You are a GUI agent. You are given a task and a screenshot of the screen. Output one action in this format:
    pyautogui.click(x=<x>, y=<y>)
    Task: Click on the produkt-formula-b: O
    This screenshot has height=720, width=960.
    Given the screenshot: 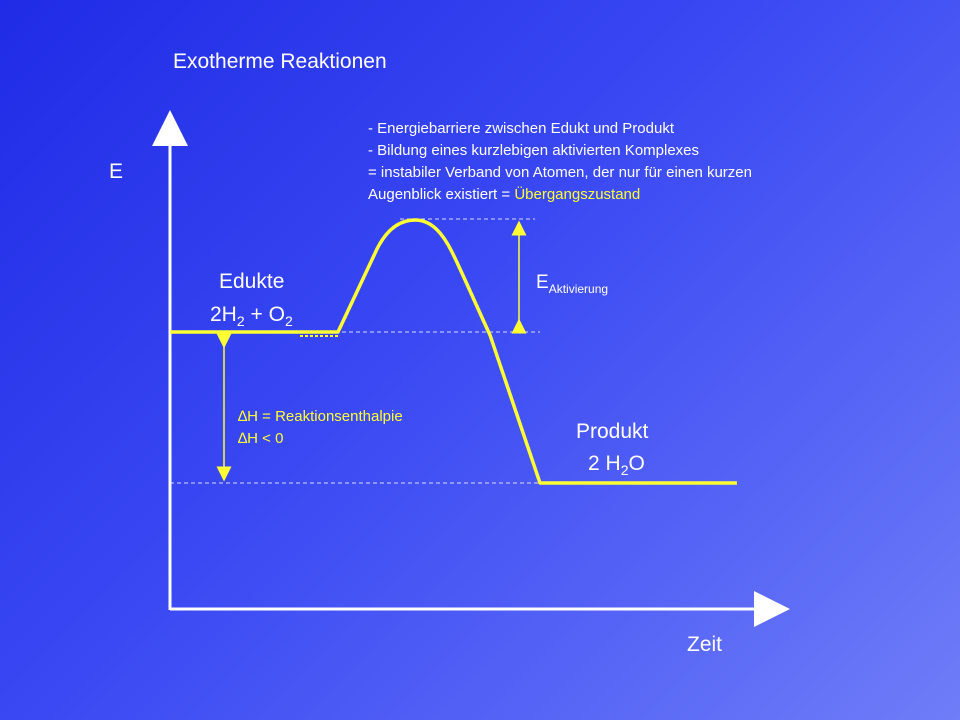 What is the action you would take?
    pyautogui.click(x=636, y=463)
    